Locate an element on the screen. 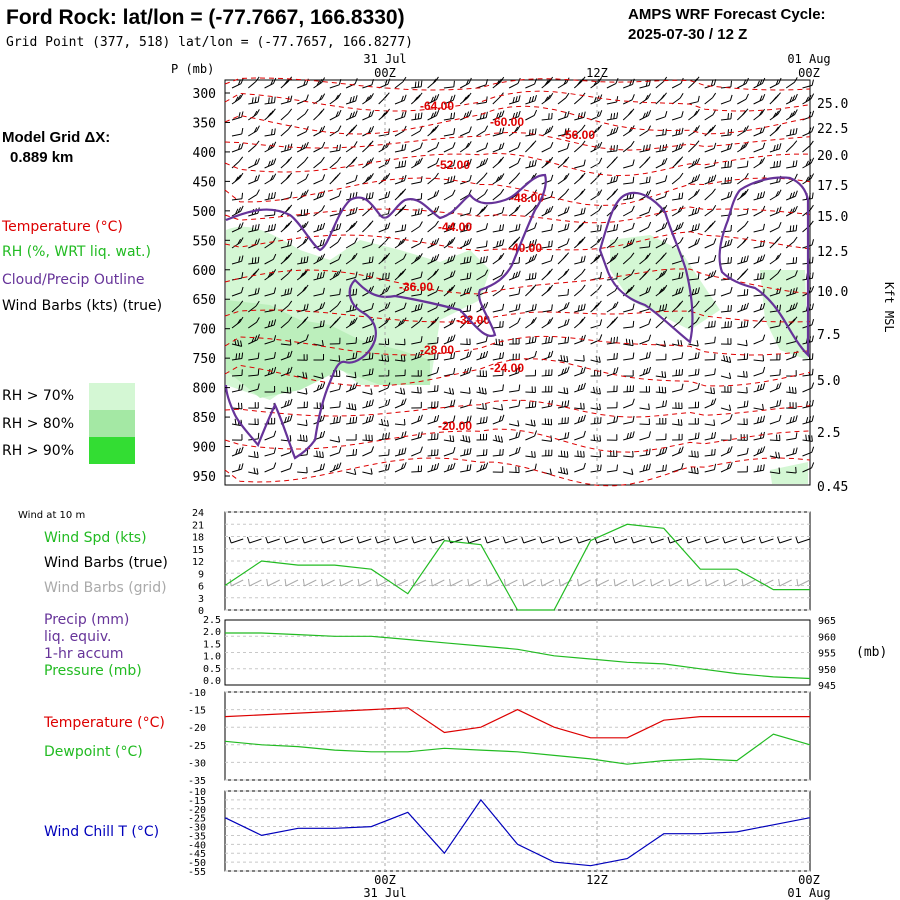 The image size is (900, 900). temperature-contour-label: -36.00 is located at coordinates (416, 287).